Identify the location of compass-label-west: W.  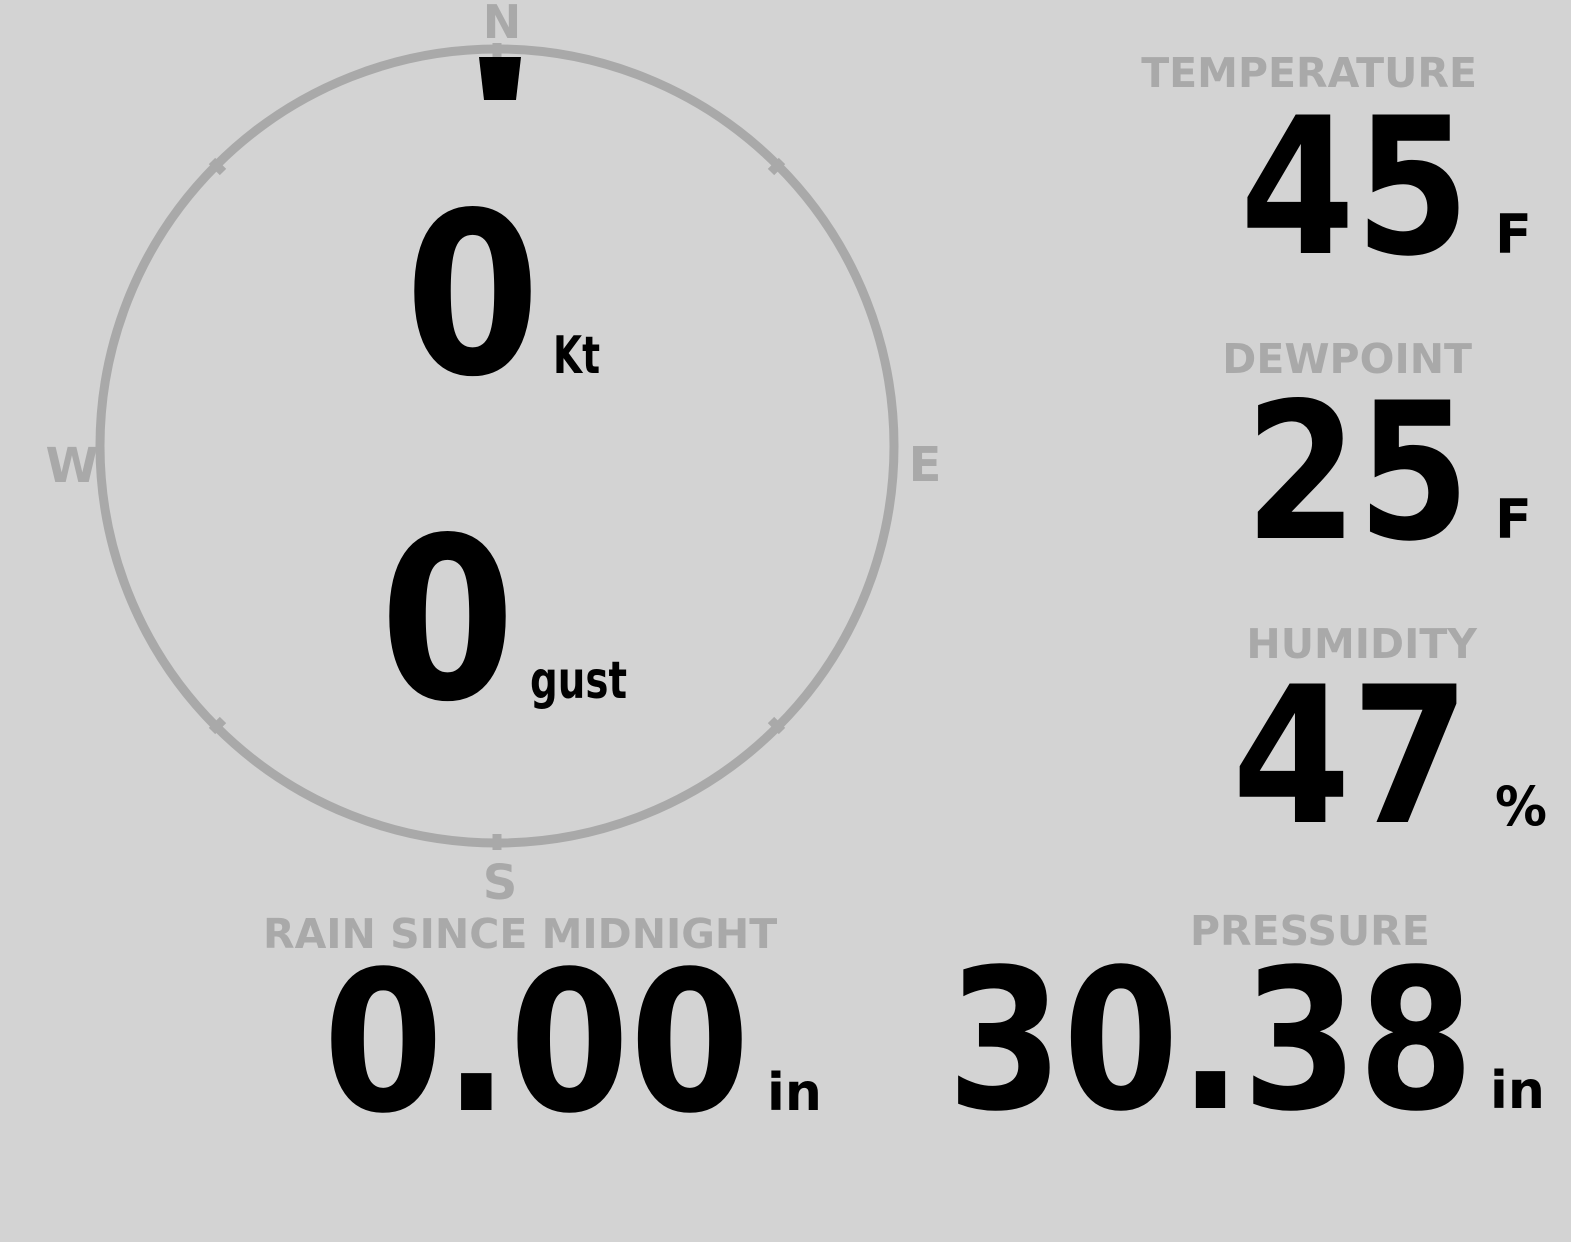
(72, 466).